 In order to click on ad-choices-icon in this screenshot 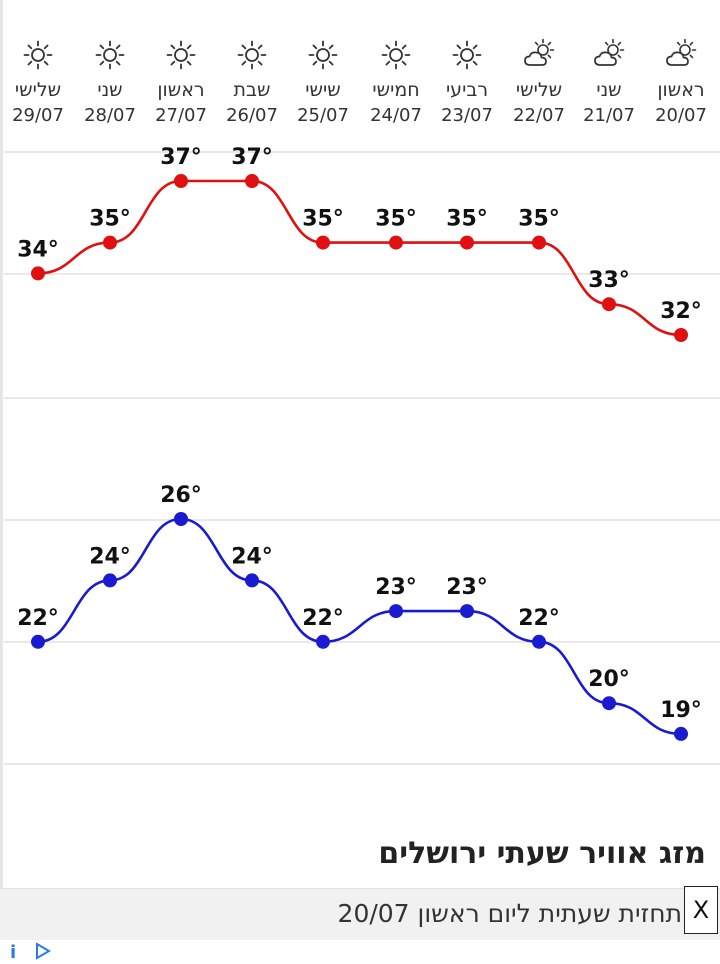, I will do `click(43, 953)`.